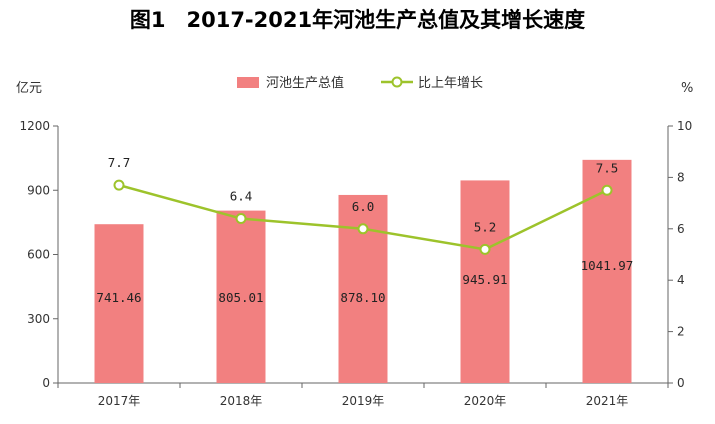 This screenshot has width=715, height=424. What do you see at coordinates (34, 126) in the screenshot?
I see `y-left-tick-label: 1200` at bounding box center [34, 126].